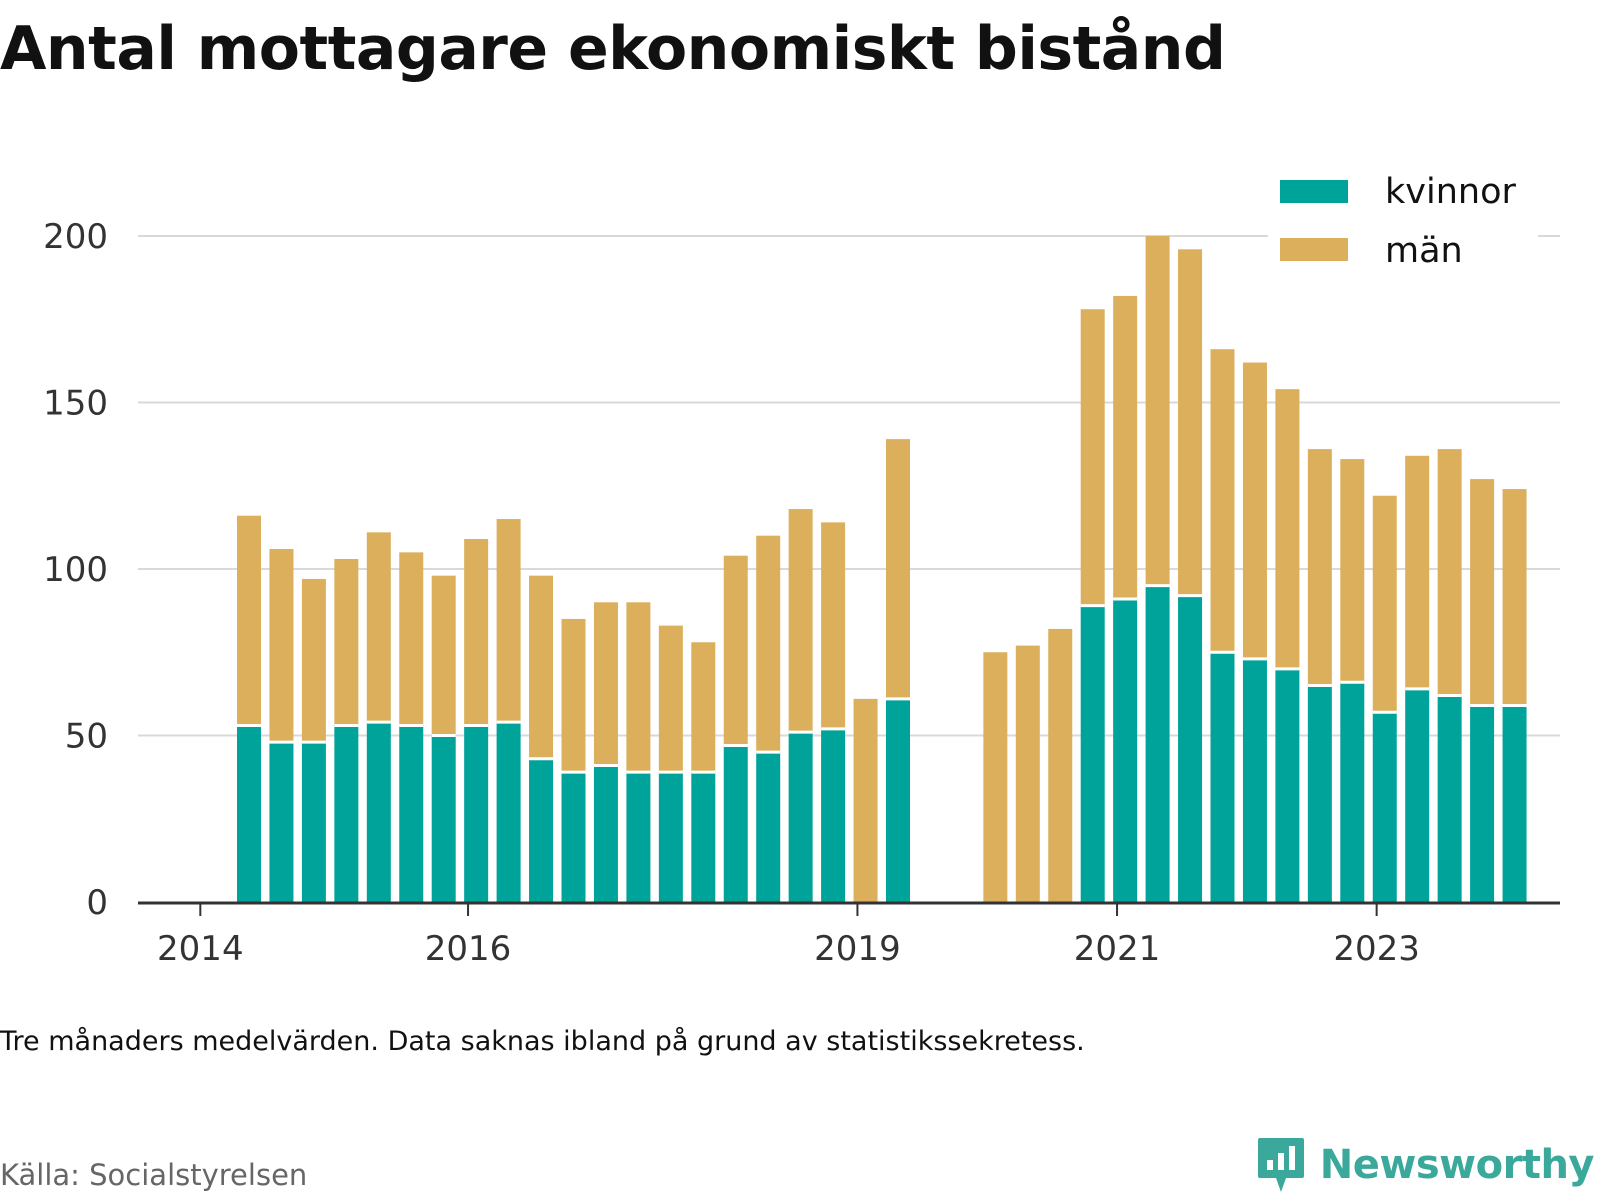  What do you see at coordinates (1314, 191) in the screenshot?
I see `legend-swatch-kvinnor` at bounding box center [1314, 191].